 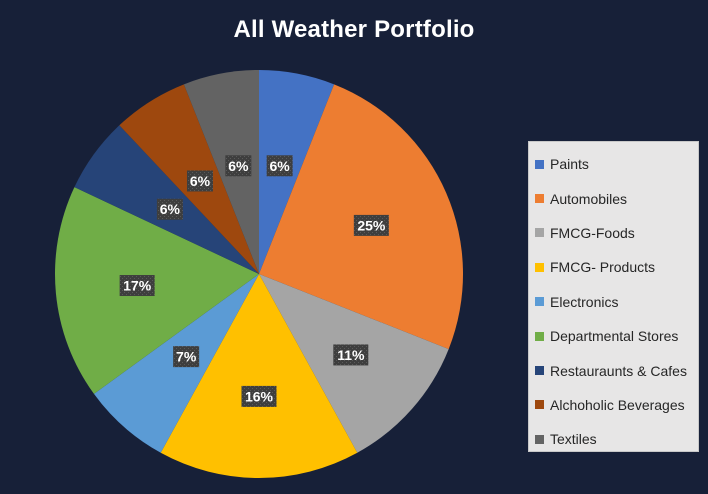 I want to click on pie-slice-departmental-stores, so click(x=157, y=290).